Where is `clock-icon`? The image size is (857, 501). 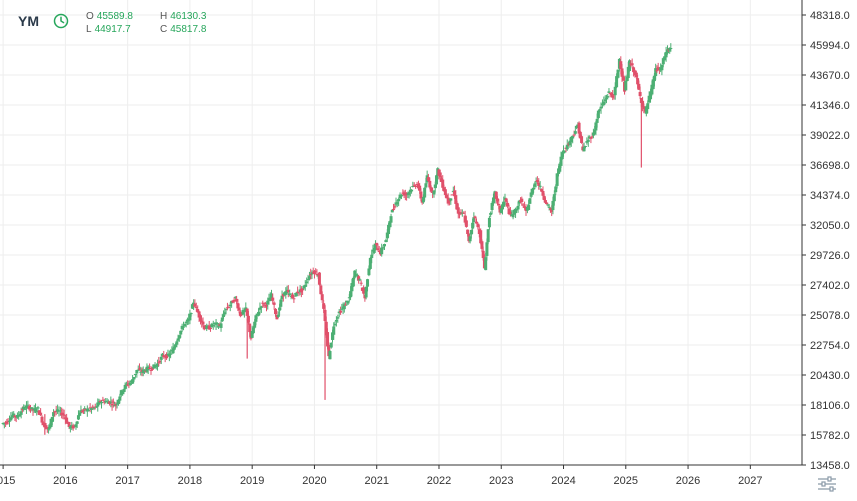 clock-icon is located at coordinates (61, 21).